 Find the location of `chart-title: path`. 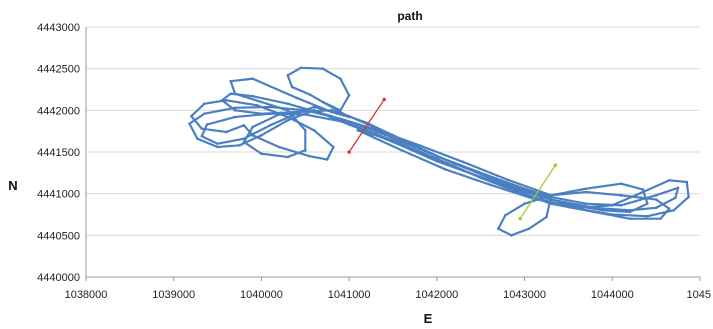

chart-title: path is located at coordinates (409, 16).